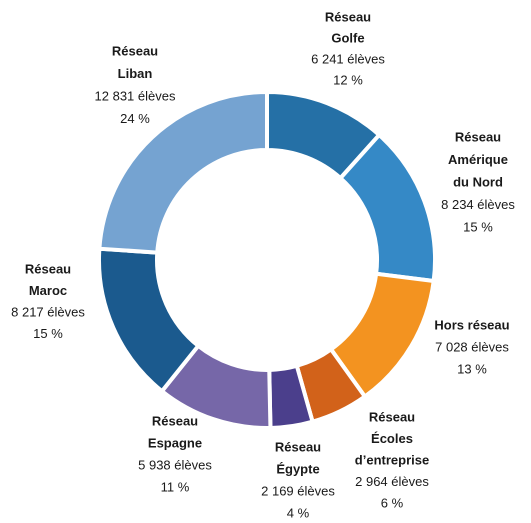 The image size is (531, 523). I want to click on value-label: 8 234 élèves, so click(478, 204).